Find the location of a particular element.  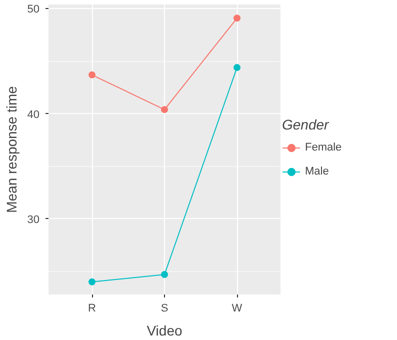

legend-label: Female is located at coordinates (323, 148).